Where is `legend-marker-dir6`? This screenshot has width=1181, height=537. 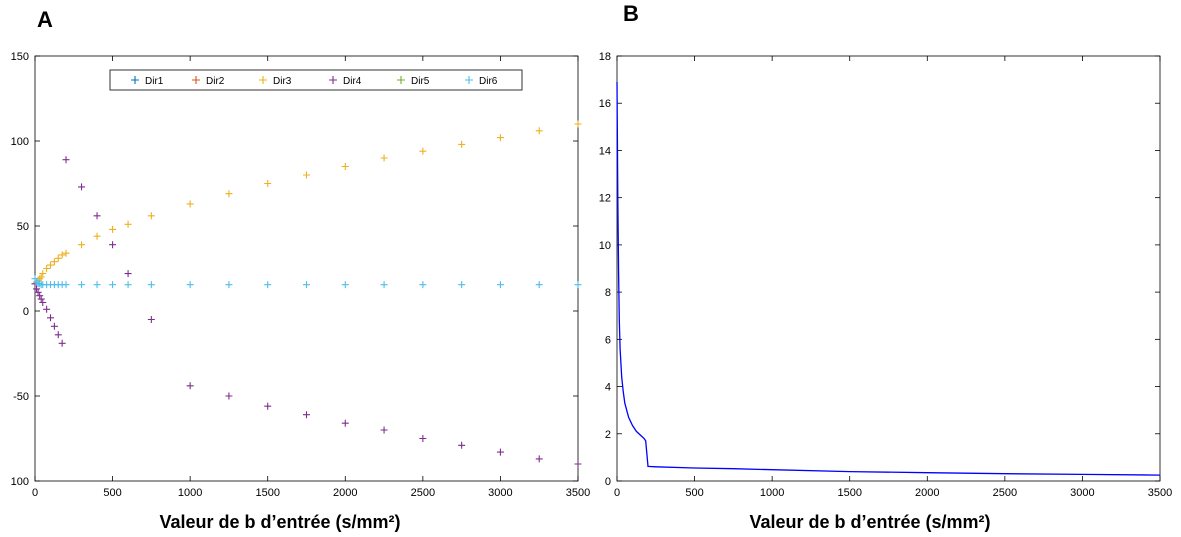
legend-marker-dir6 is located at coordinates (469, 80).